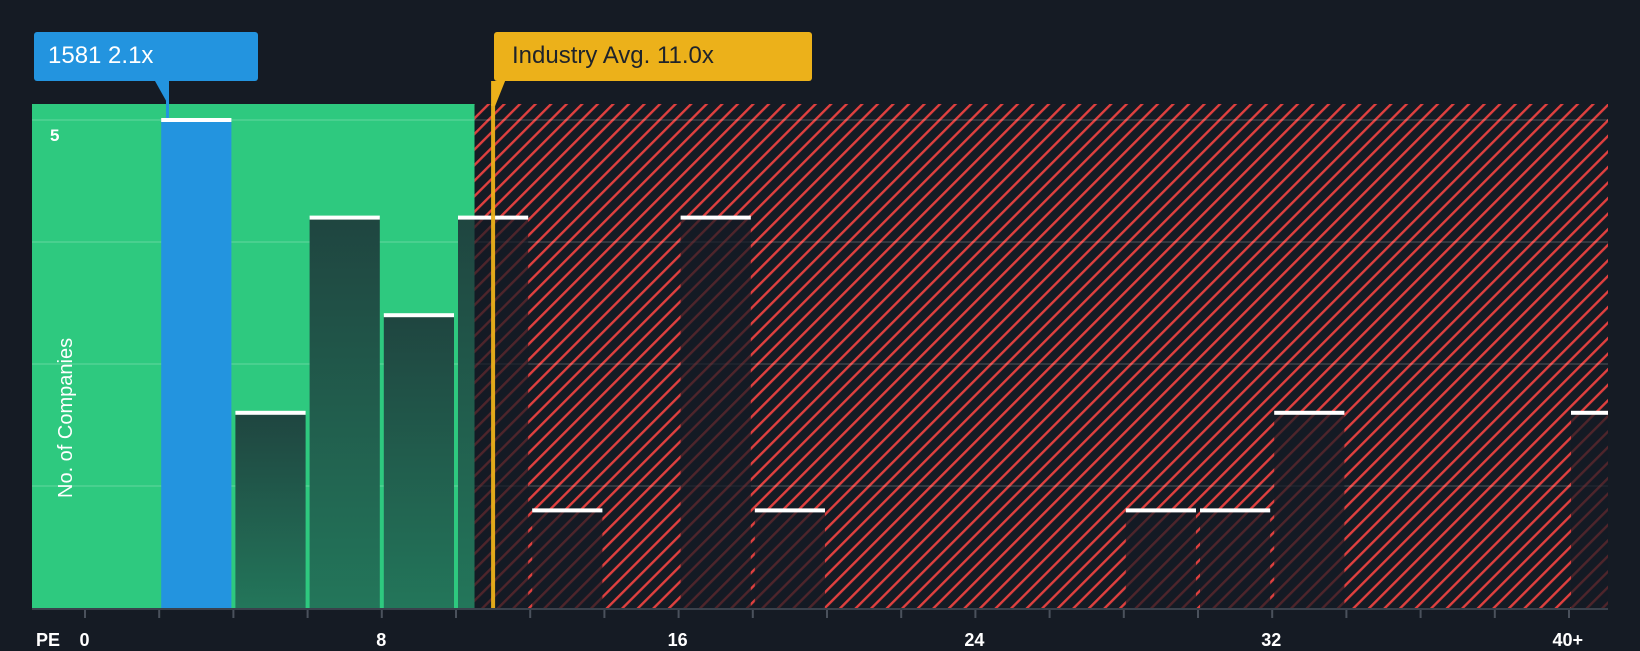 The height and width of the screenshot is (651, 1640). I want to click on industry-average-callout: Industry Avg. 11.0x, so click(653, 56).